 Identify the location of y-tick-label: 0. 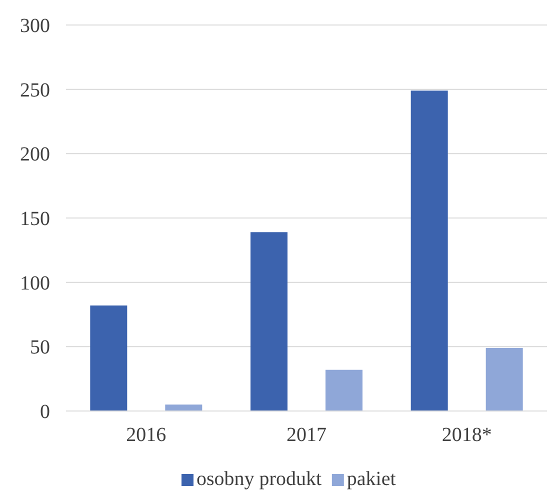
(45, 412).